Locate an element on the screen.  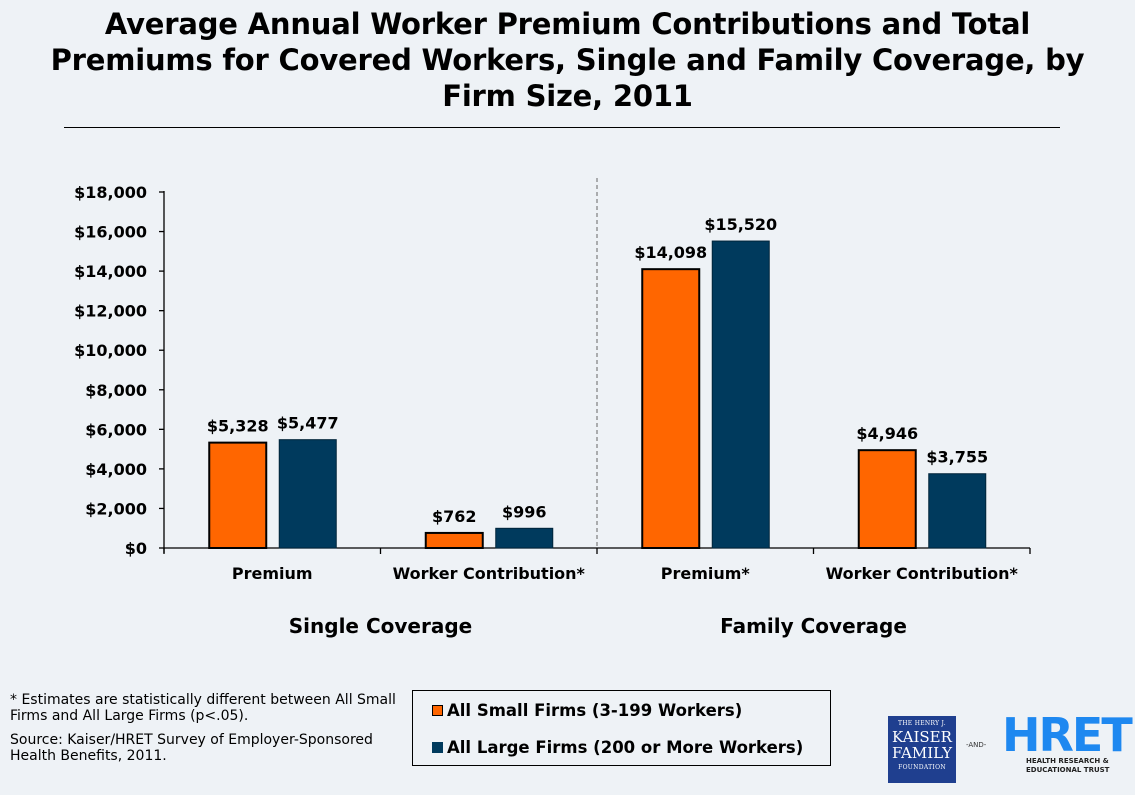
y-tick-label: $10,000 is located at coordinates (110, 350).